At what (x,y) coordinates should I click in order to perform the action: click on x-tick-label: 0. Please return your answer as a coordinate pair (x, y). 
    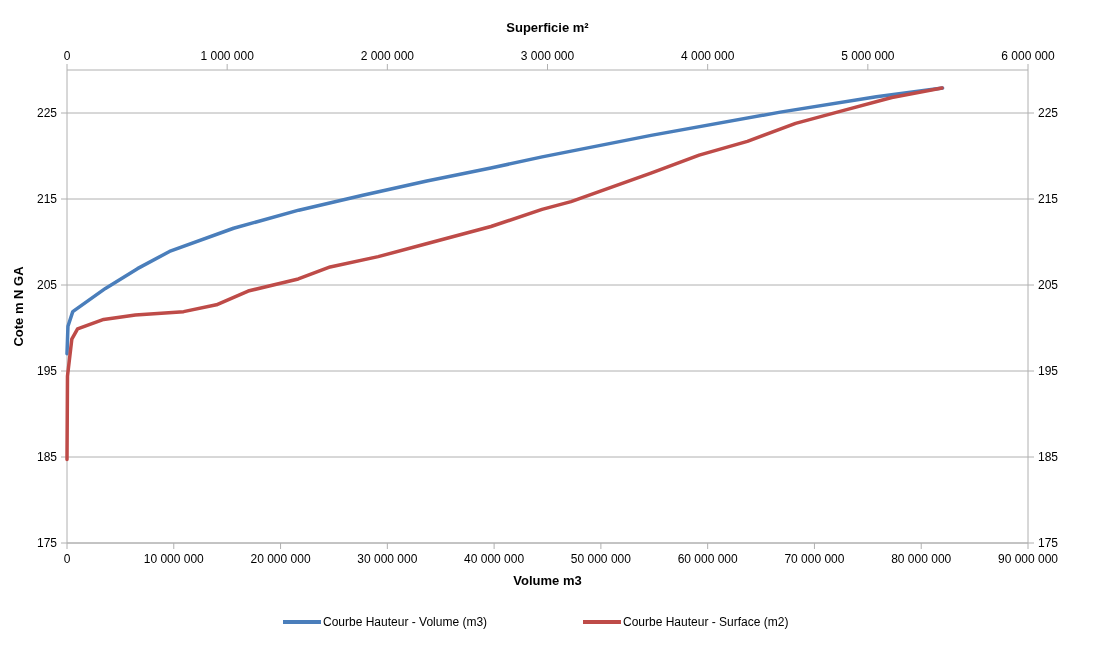
    Looking at the image, I should click on (67, 559).